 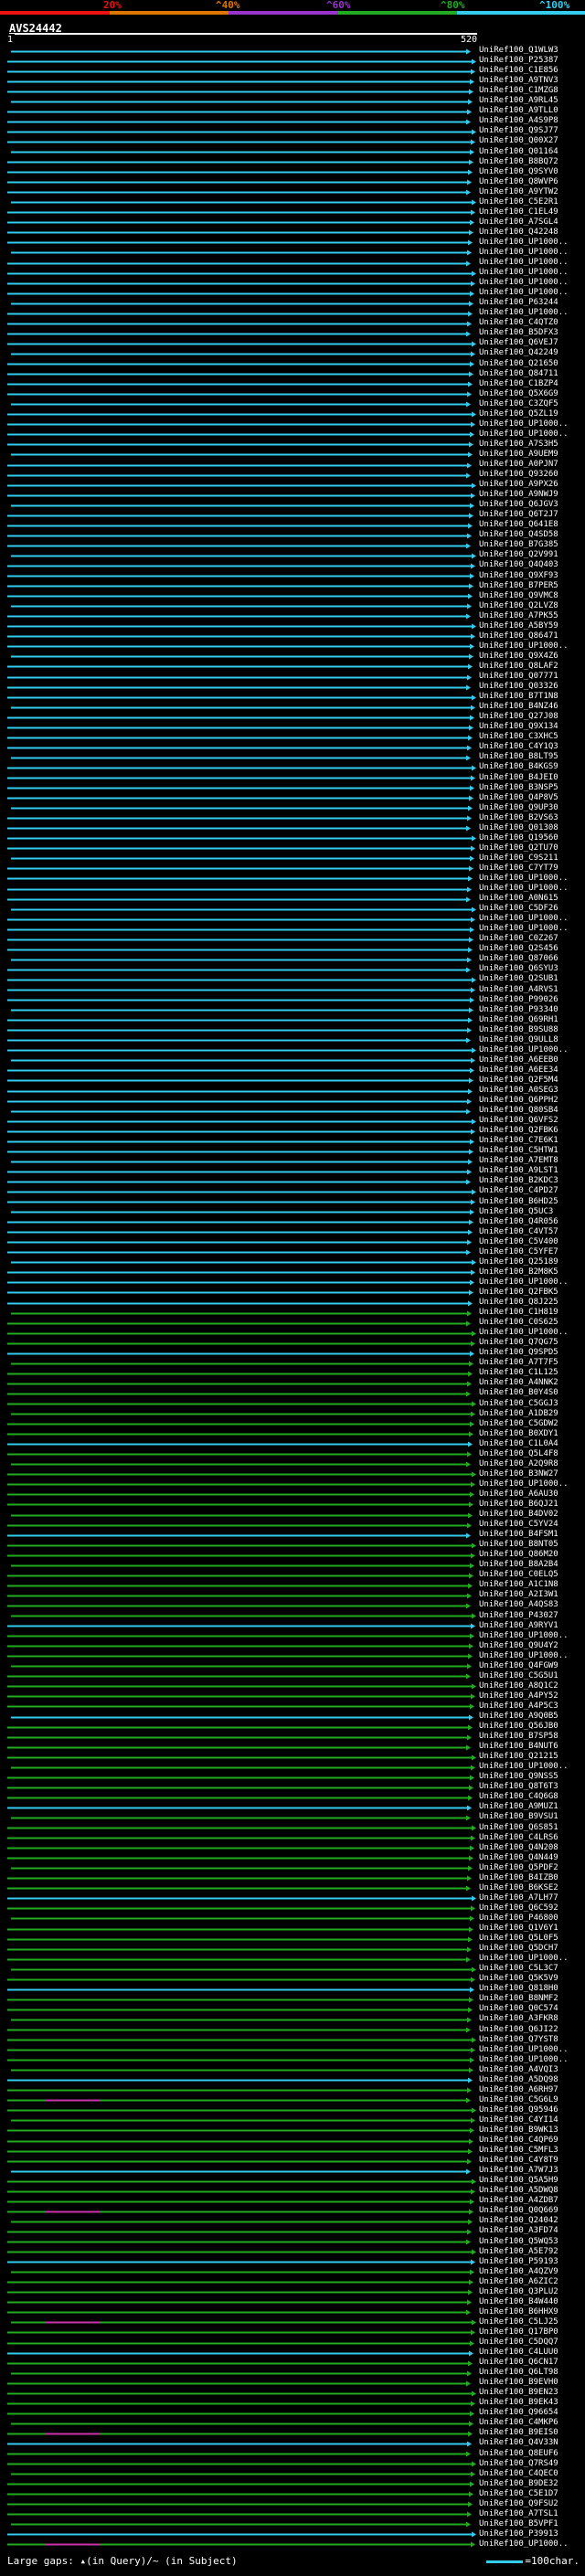 What do you see at coordinates (518, 2342) in the screenshot?
I see `hit-label: UniRef100_C5DQQ7` at bounding box center [518, 2342].